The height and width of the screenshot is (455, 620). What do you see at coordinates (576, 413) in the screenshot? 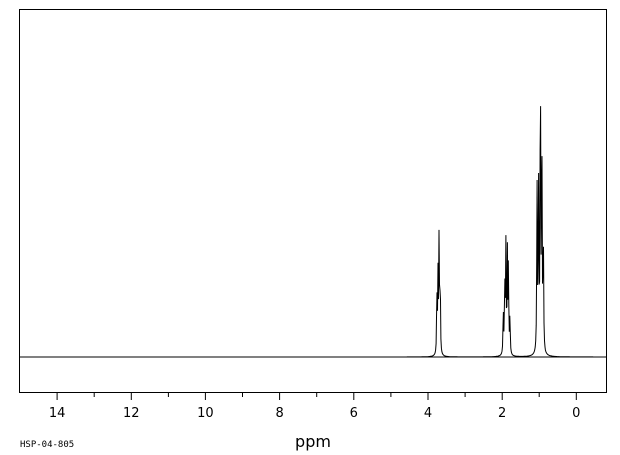
I see `tick-label-0: 0` at bounding box center [576, 413].